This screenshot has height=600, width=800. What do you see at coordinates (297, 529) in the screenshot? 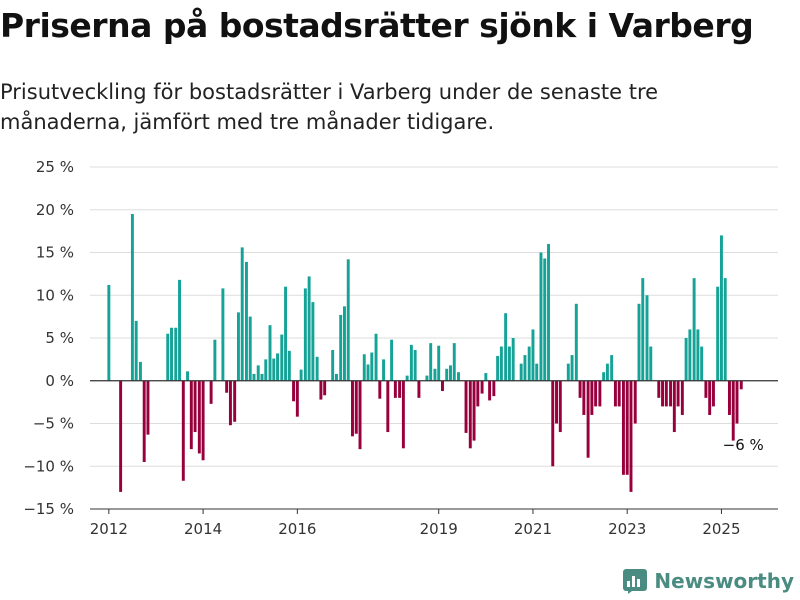
I see `x-tick-label: 2016` at bounding box center [297, 529].